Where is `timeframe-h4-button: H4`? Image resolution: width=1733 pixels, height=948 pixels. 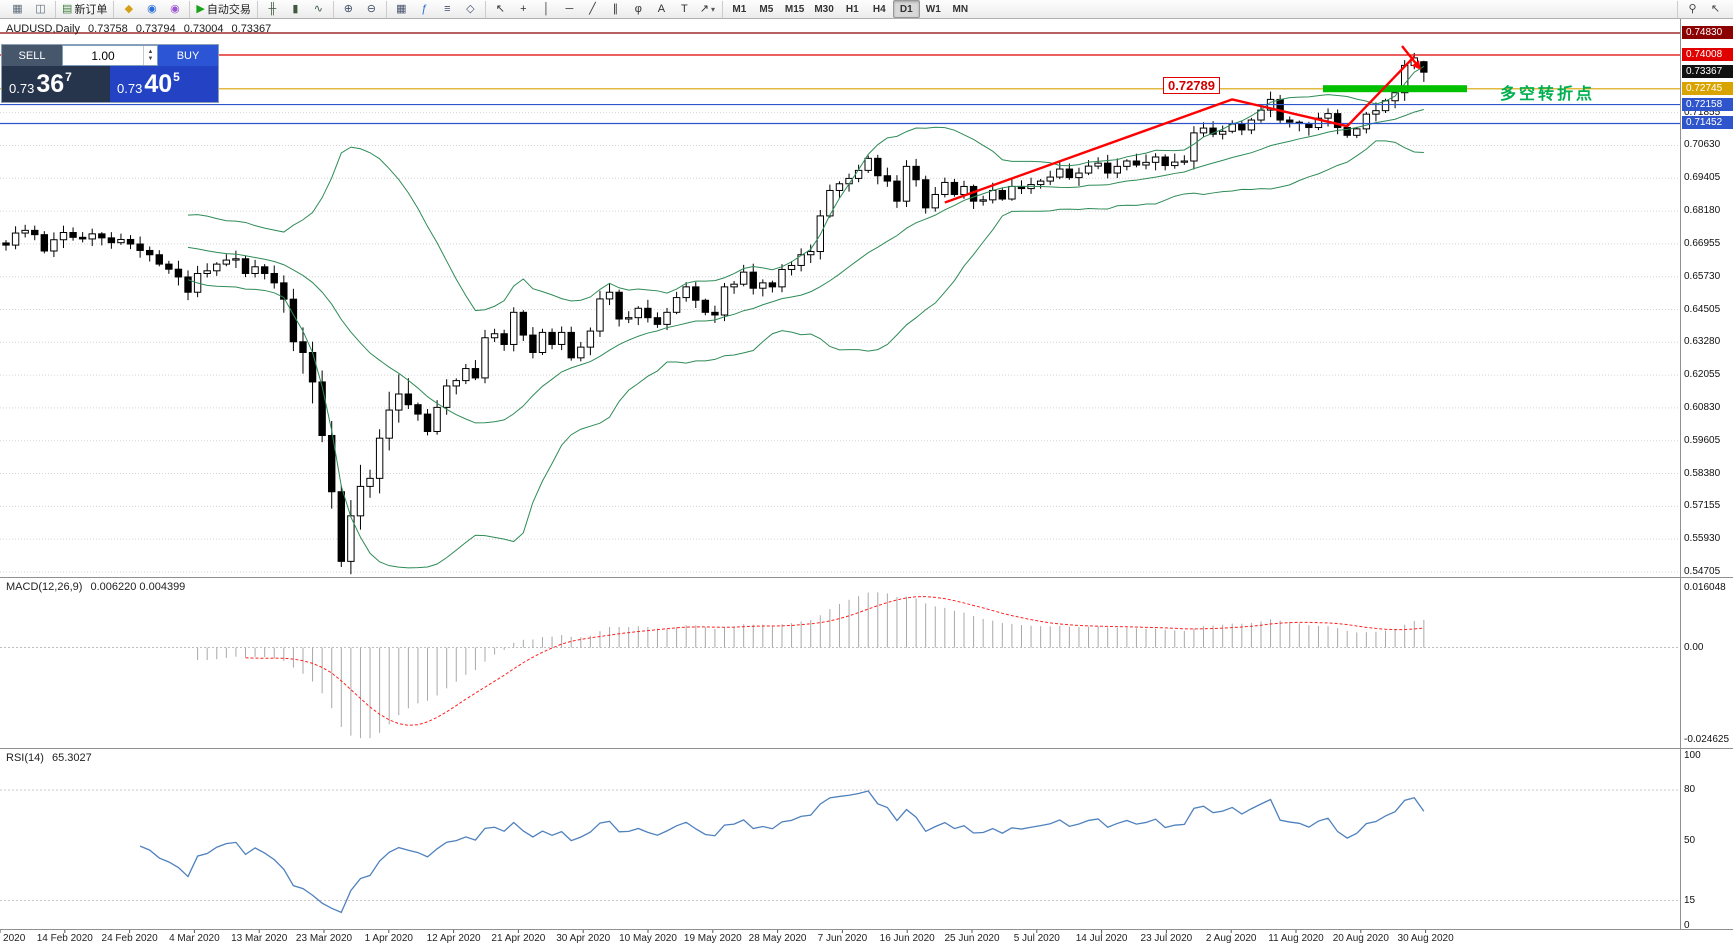
timeframe-h4-button: H4 is located at coordinates (879, 9).